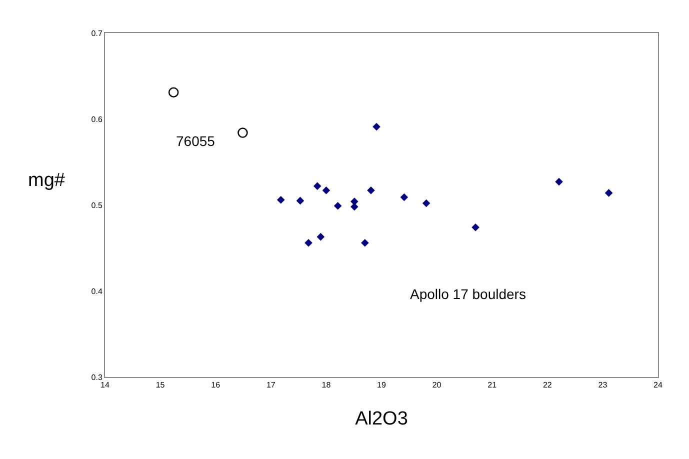 This screenshot has height=459, width=689. What do you see at coordinates (97, 291) in the screenshot?
I see `y-tick-label: 0.4` at bounding box center [97, 291].